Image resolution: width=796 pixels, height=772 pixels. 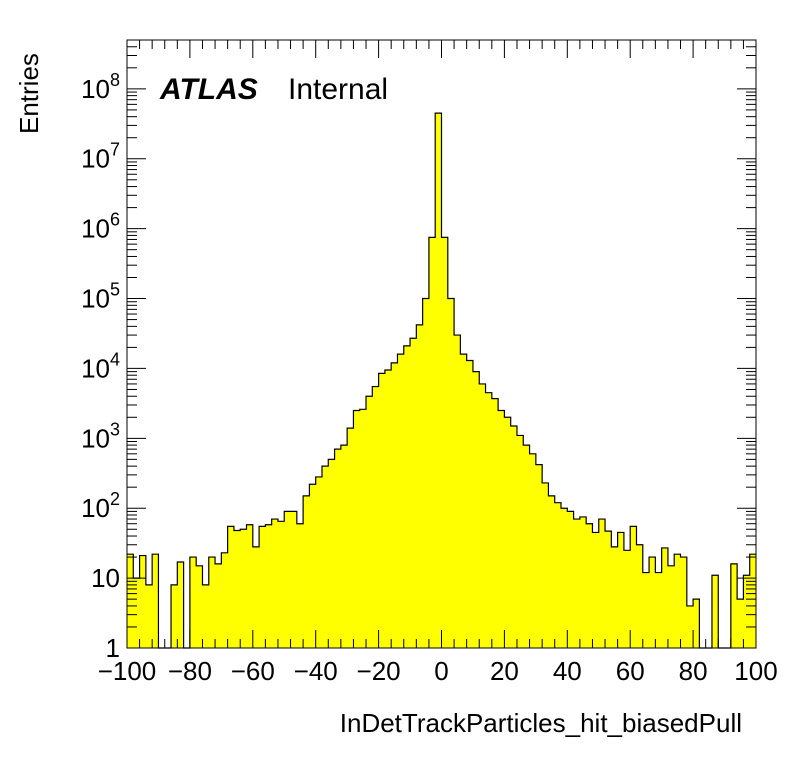 What do you see at coordinates (127, 671) in the screenshot?
I see `x-tick-label: −100` at bounding box center [127, 671].